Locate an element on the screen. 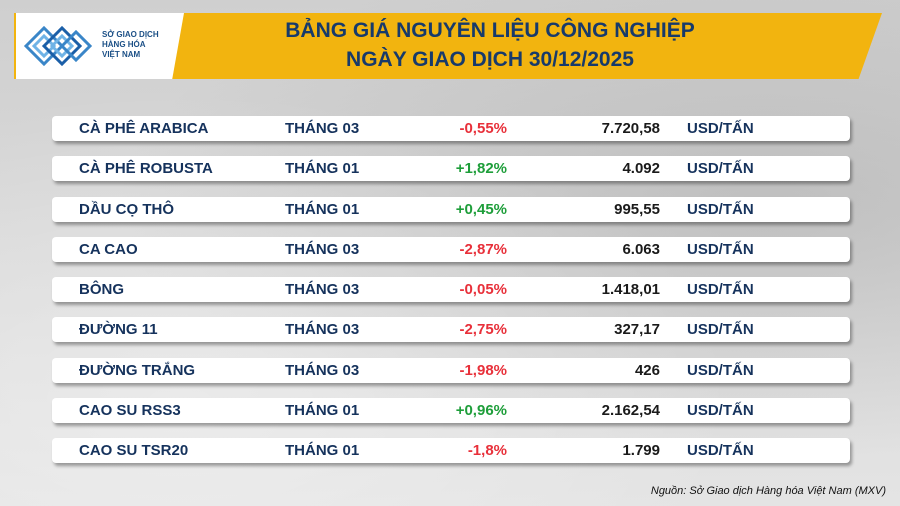 This screenshot has width=900, height=506. table-row: ĐƯỜNG TRẮNG THÁNG 03 -1,98% 426 USD/TẤN is located at coordinates (451, 370).